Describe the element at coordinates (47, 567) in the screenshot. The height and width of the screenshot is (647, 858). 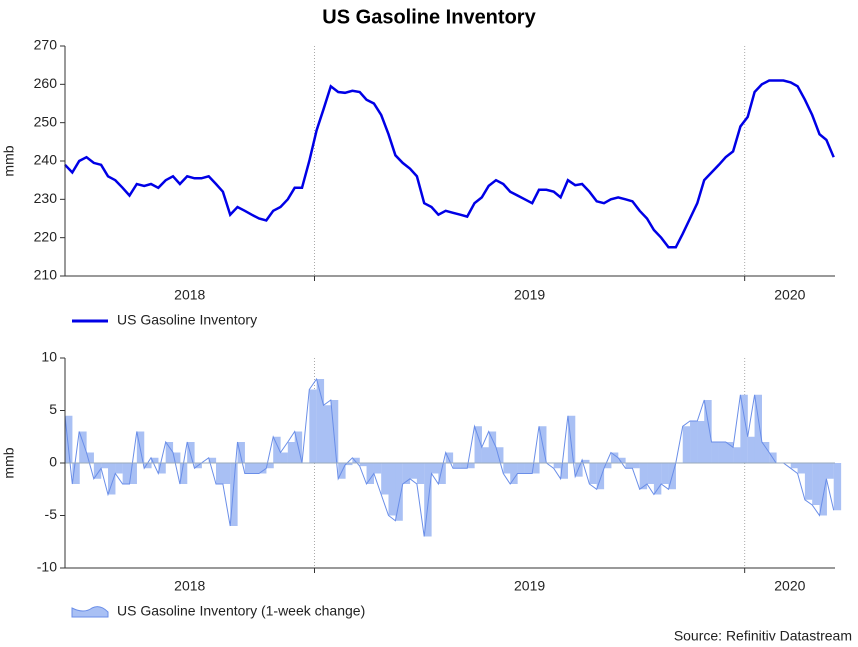
I see `y-tick-label: -10` at that location.